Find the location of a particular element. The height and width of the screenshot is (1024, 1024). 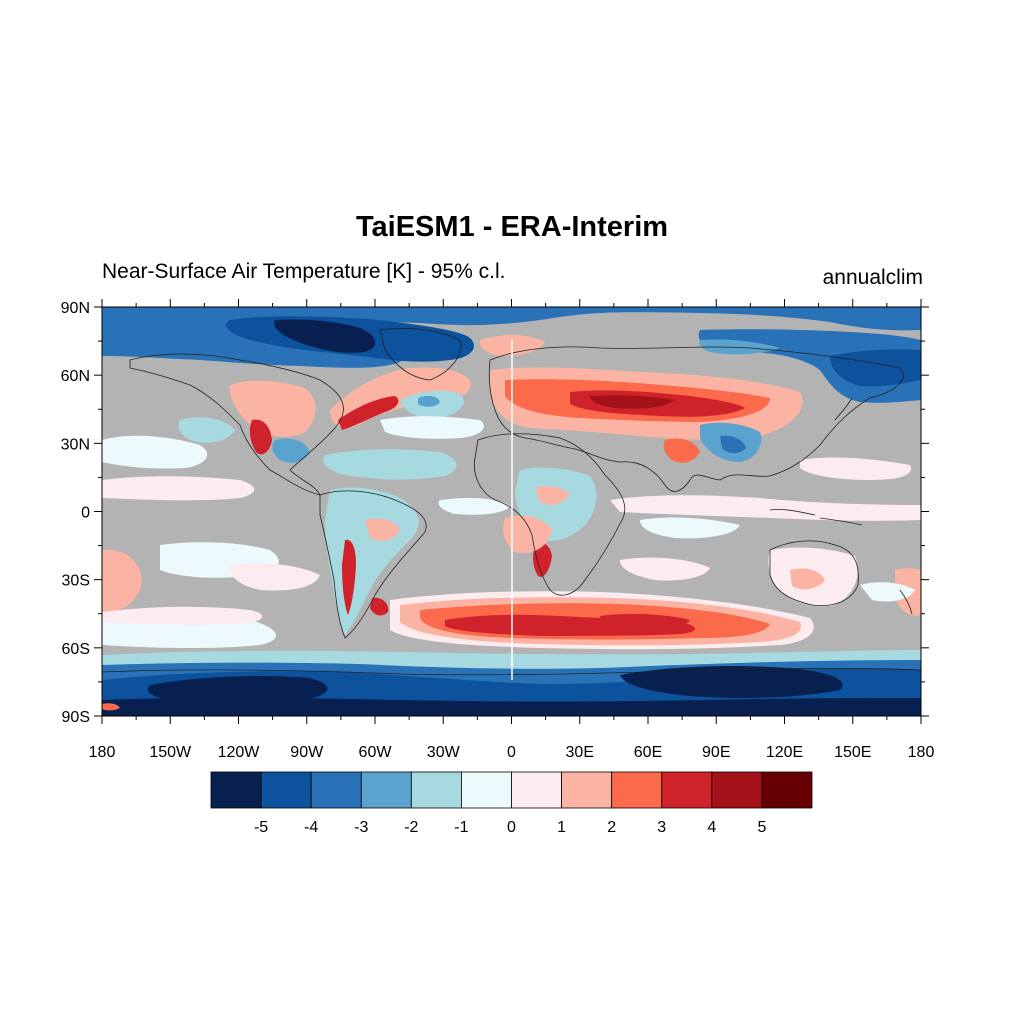

colorbar-label: 2 is located at coordinates (611, 827).